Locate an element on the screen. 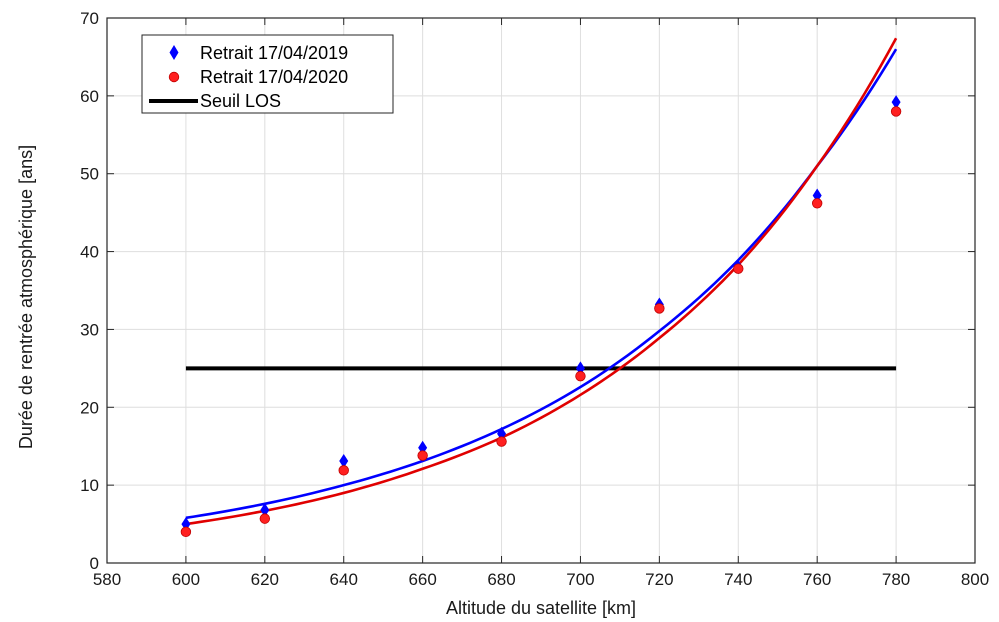 The height and width of the screenshot is (622, 999). legend-label-seuil: Seuil LOS is located at coordinates (240, 101).